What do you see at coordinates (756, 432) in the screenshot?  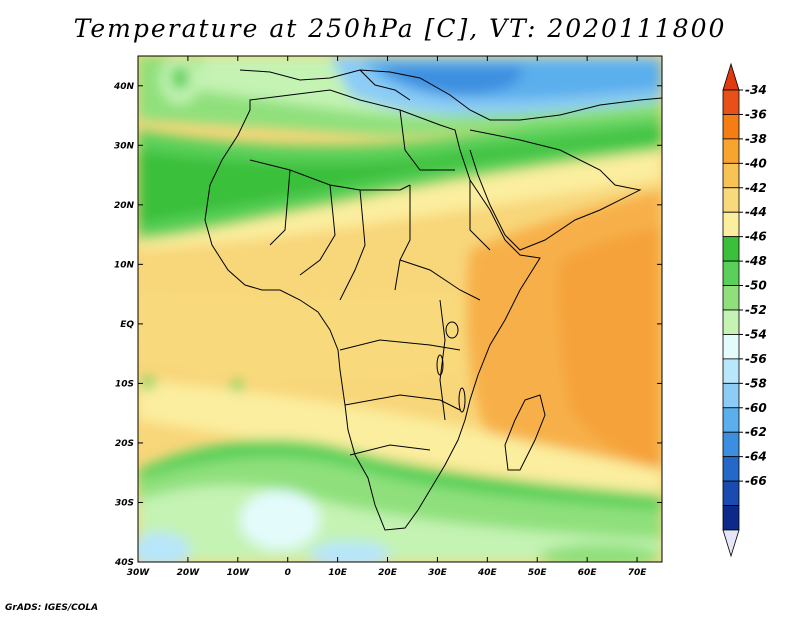 I see `colorbar-label: -62` at bounding box center [756, 432].